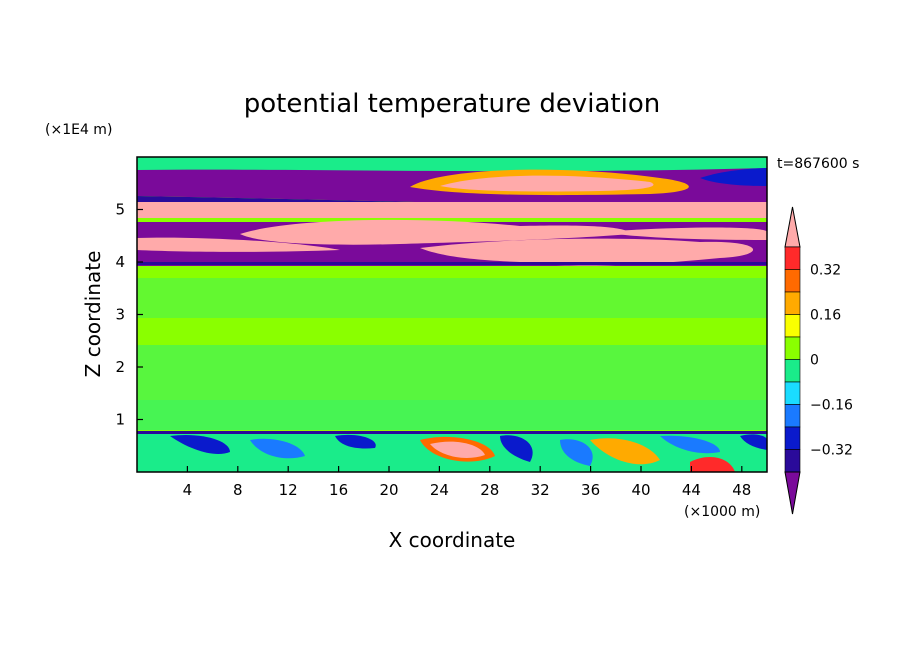  I want to click on colorbar-label: 0, so click(814, 361).